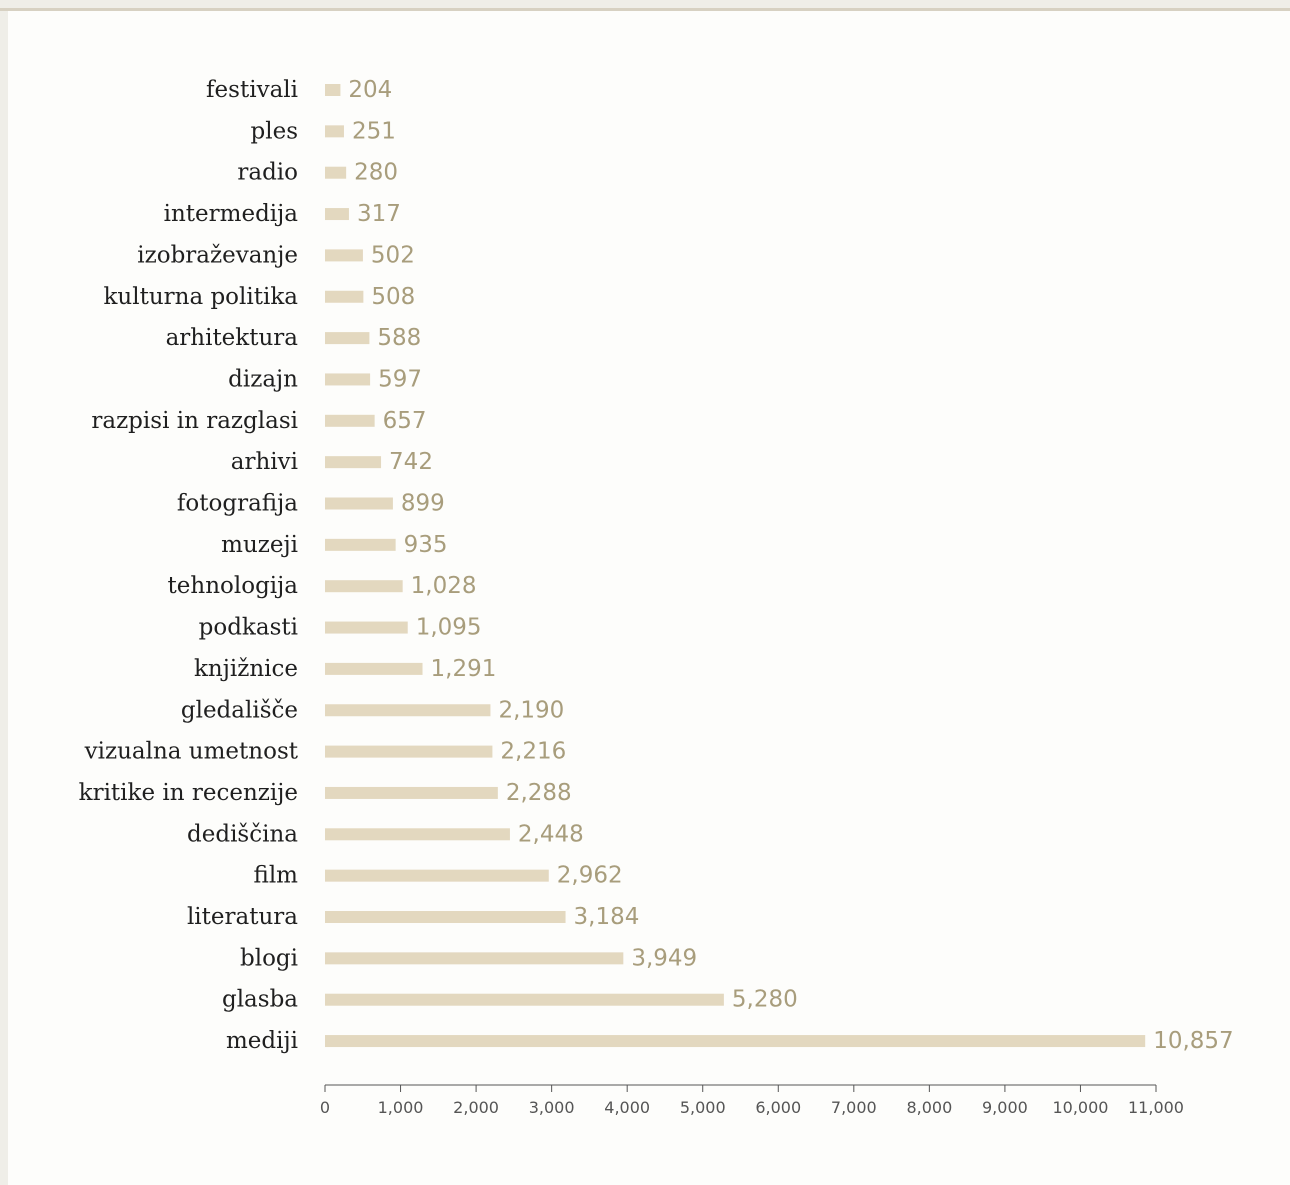  What do you see at coordinates (239, 710) in the screenshot?
I see `category-label: gledališče` at bounding box center [239, 710].